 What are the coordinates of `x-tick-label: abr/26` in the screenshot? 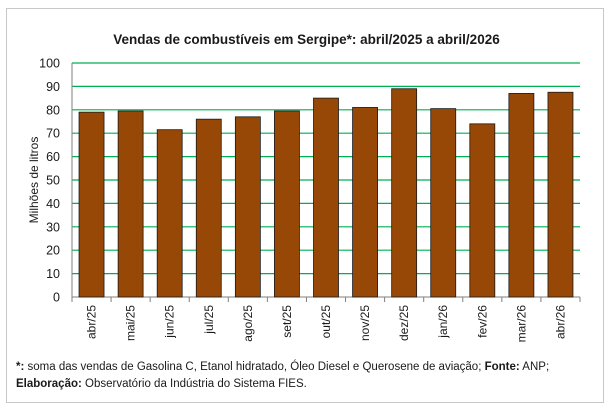 It's located at (560, 322).